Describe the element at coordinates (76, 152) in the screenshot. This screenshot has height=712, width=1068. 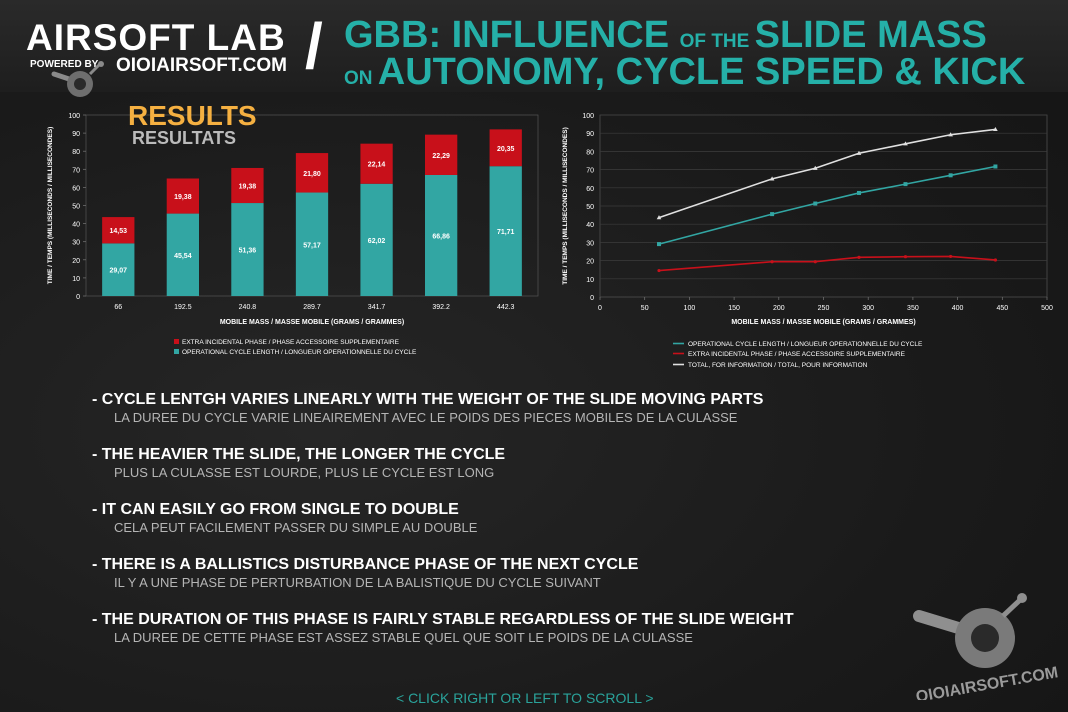
I see `y-tick-label: 80` at that location.